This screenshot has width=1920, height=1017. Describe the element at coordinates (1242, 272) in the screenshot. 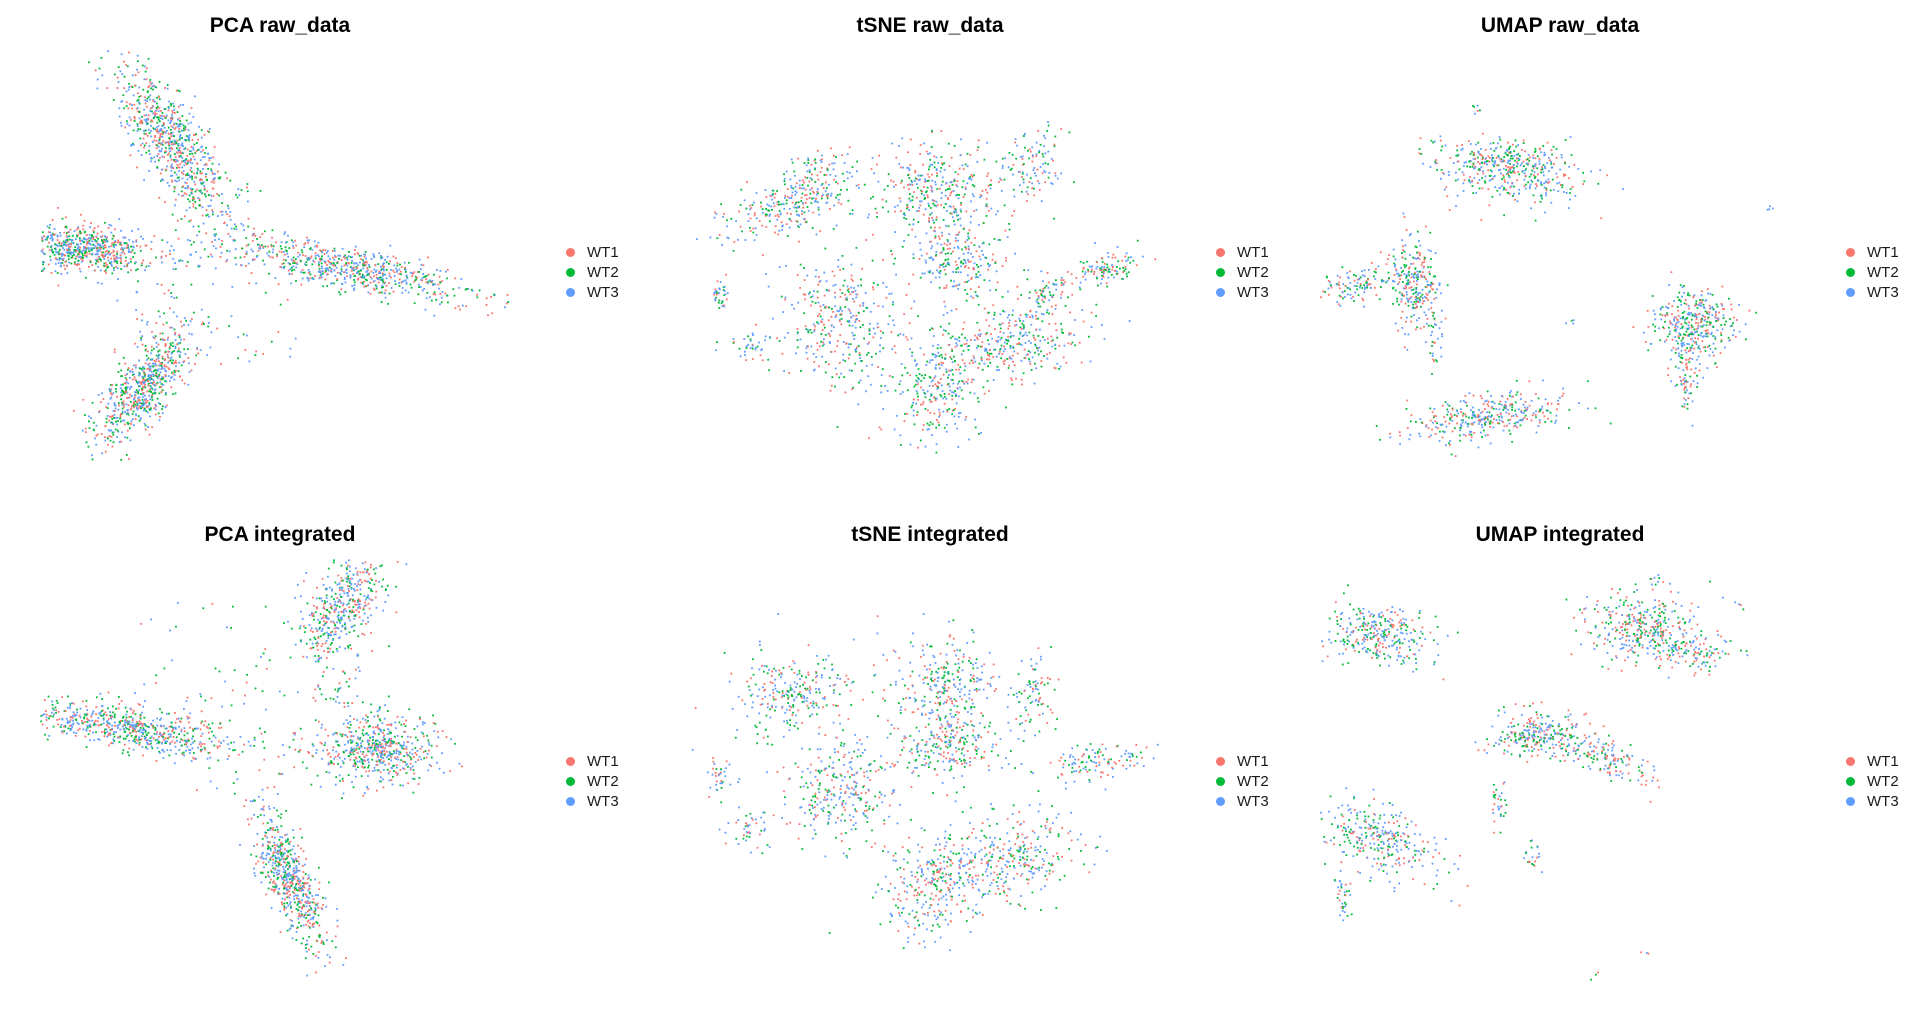

I see `legend-item-wt2: WT2` at that location.